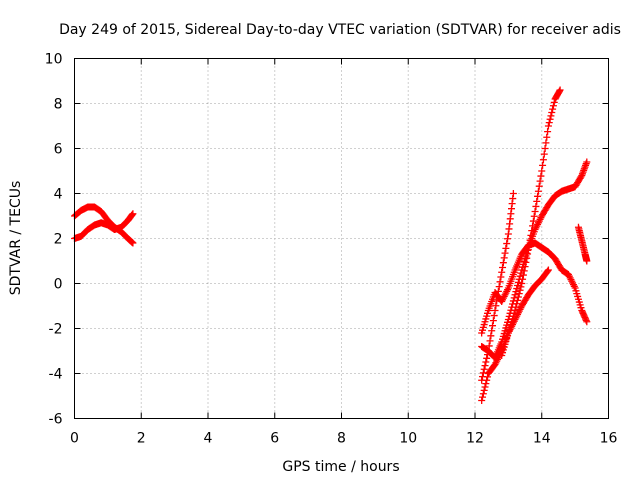  Describe the element at coordinates (58, 150) in the screenshot. I see `y-tick-label: 6` at that location.